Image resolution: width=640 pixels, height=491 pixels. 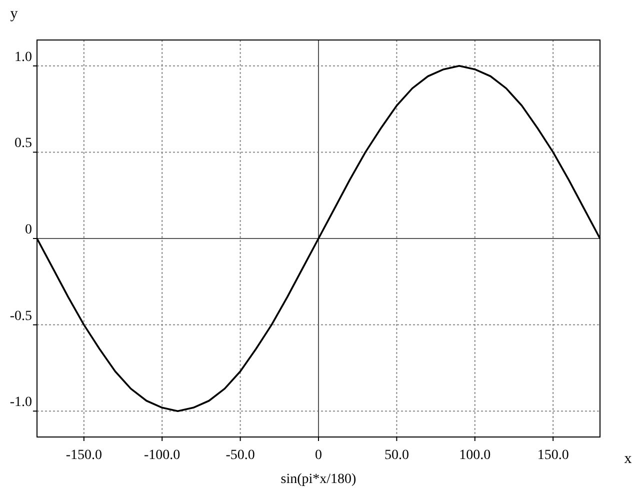 I want to click on y-axis-title: y, so click(x=14, y=14).